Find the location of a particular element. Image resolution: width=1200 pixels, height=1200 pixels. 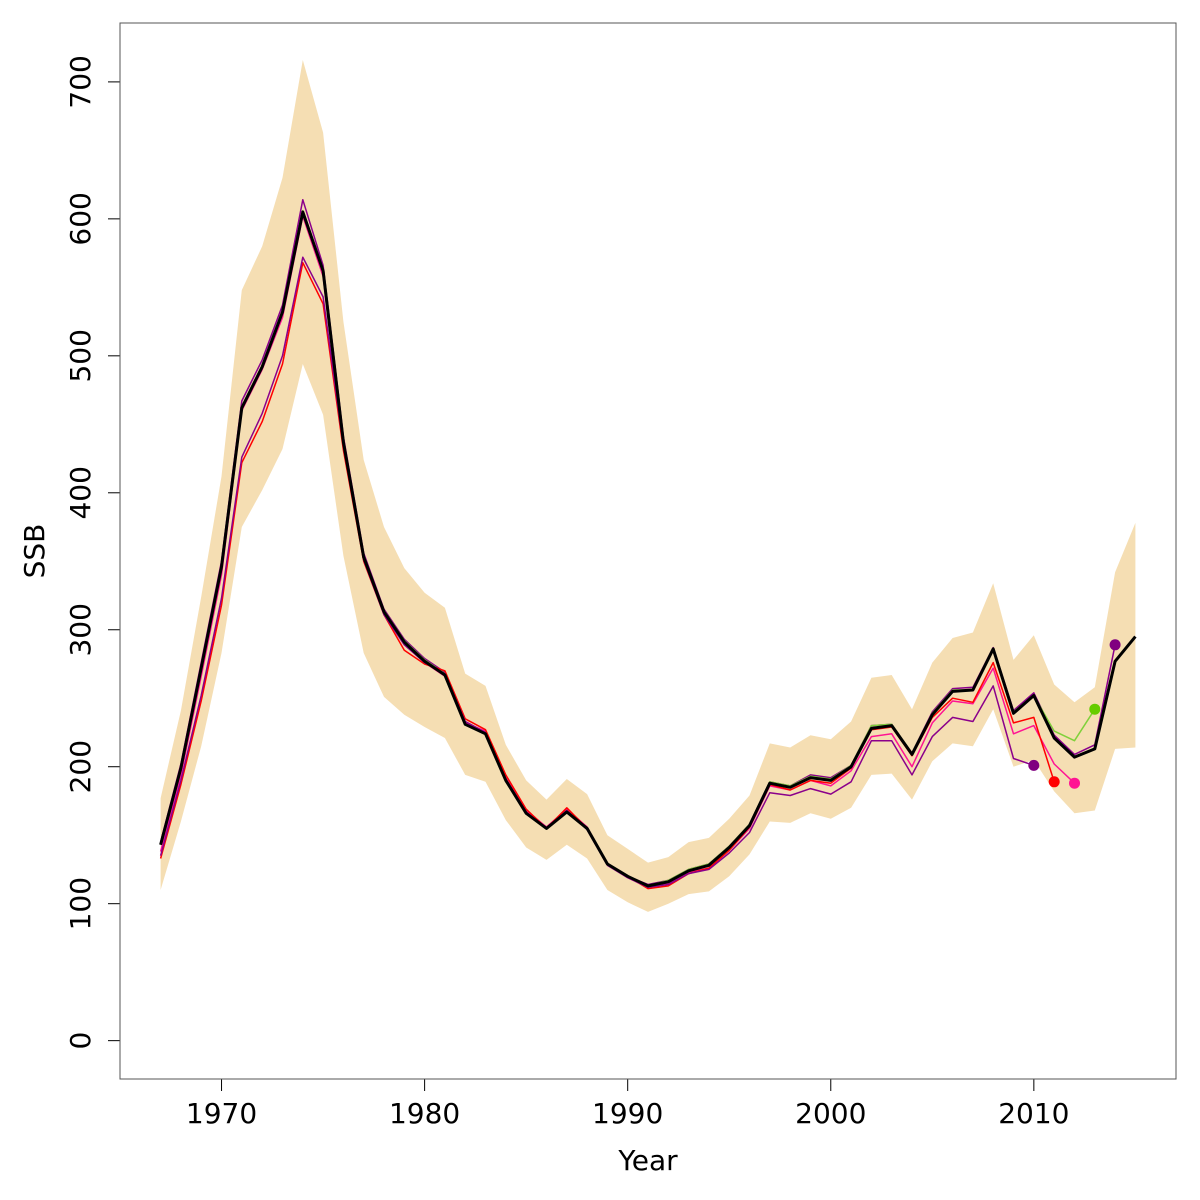

y-tick-label-100: 100 is located at coordinates (80, 903).